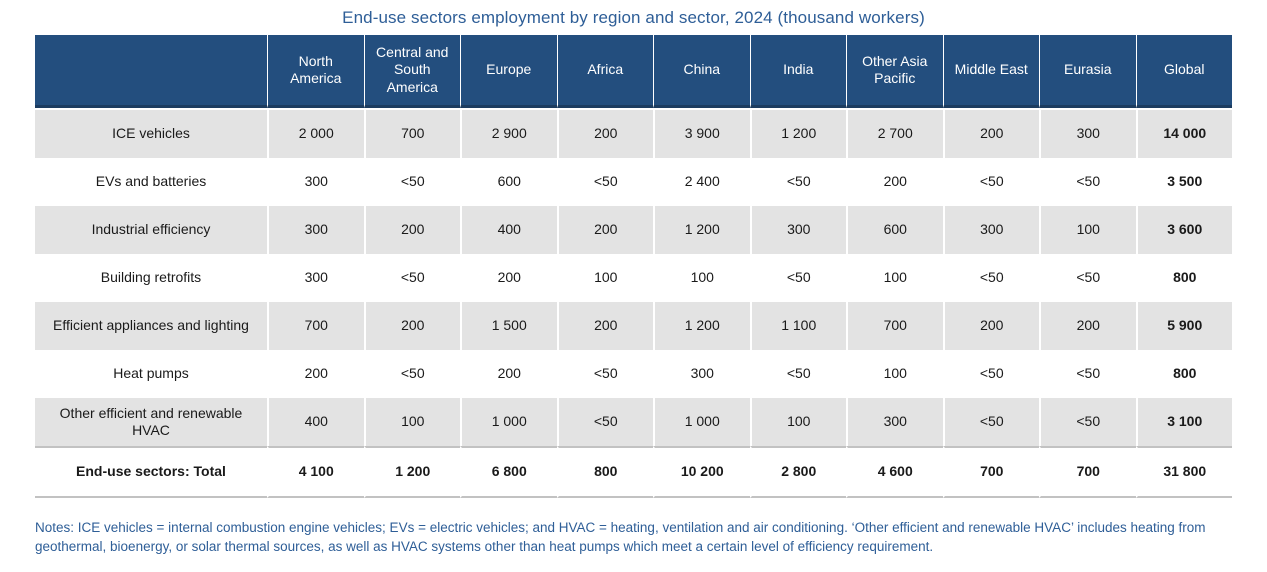 Image resolution: width=1267 pixels, height=572 pixels. Describe the element at coordinates (1183, 182) in the screenshot. I see `table-cell: 3 500` at that location.